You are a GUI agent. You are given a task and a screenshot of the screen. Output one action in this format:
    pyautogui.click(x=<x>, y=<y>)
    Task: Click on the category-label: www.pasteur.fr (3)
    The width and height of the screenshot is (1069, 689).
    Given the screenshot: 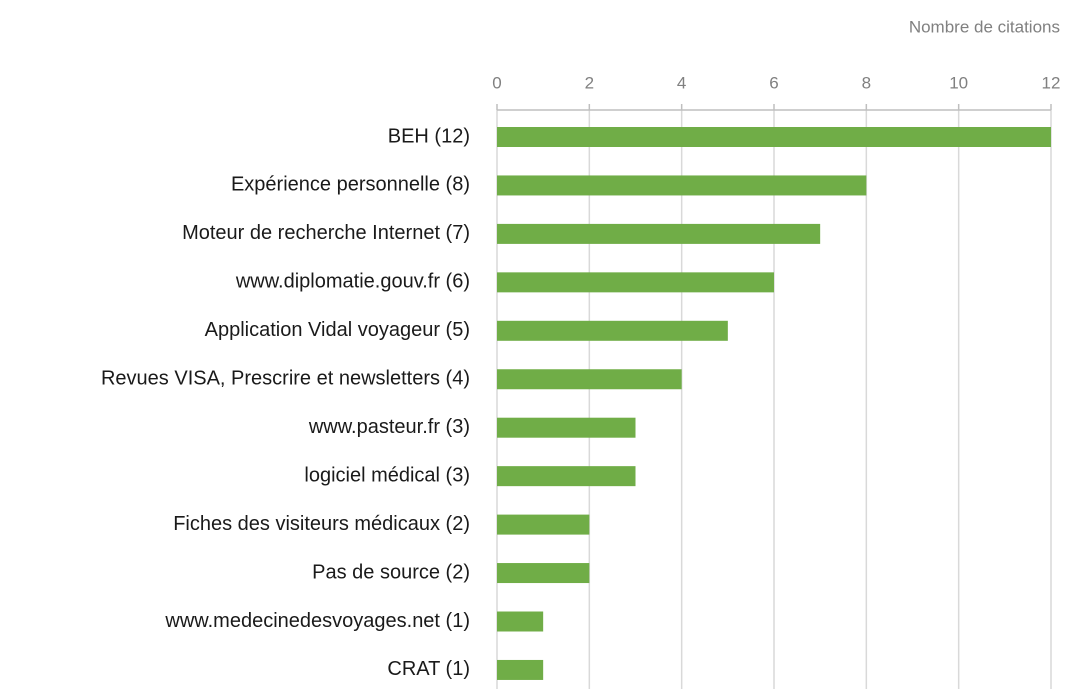 What is the action you would take?
    pyautogui.click(x=389, y=427)
    